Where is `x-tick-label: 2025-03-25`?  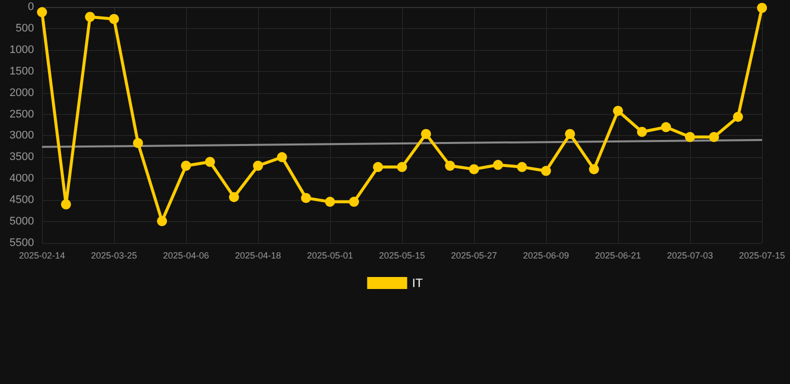
x-tick-label: 2025-03-25 is located at coordinates (114, 255).